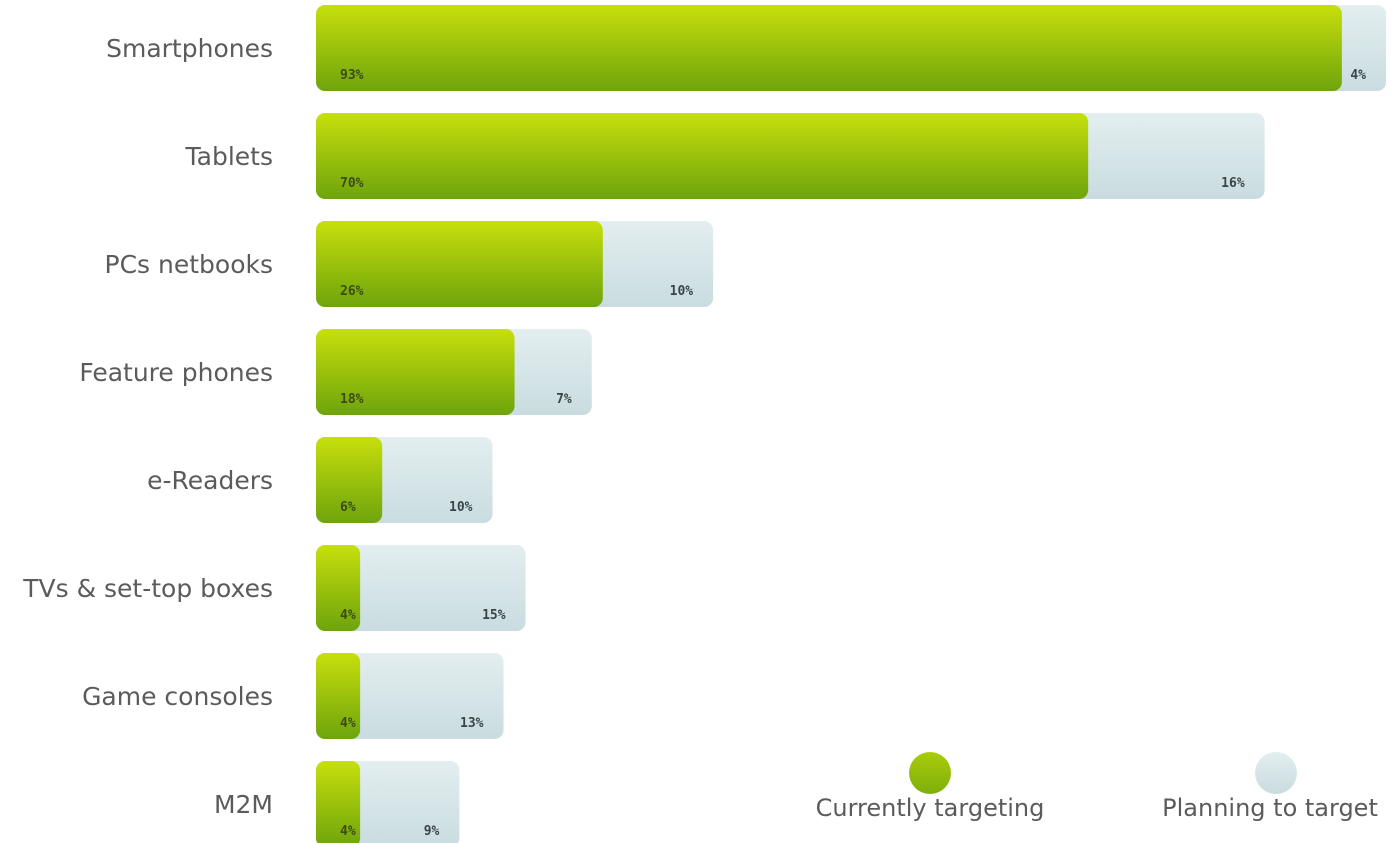  What do you see at coordinates (1097, 787) in the screenshot?
I see `legend: Currently targeting Planning to target` at bounding box center [1097, 787].